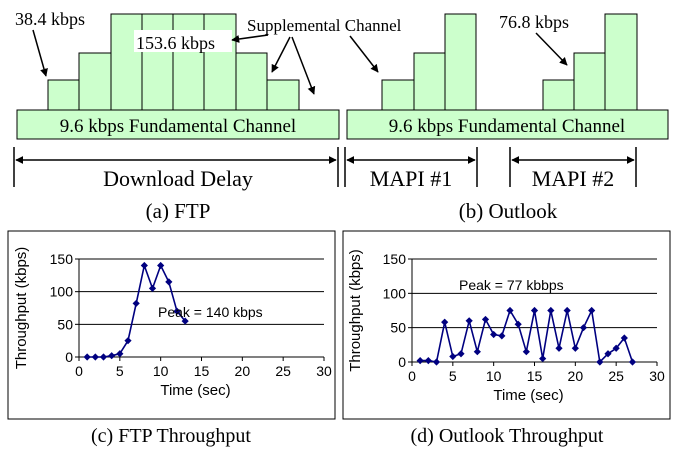 Image resolution: width=678 pixels, height=453 pixels. What do you see at coordinates (210, 312) in the screenshot?
I see `peak-label: Peak = 140 kbps` at bounding box center [210, 312].